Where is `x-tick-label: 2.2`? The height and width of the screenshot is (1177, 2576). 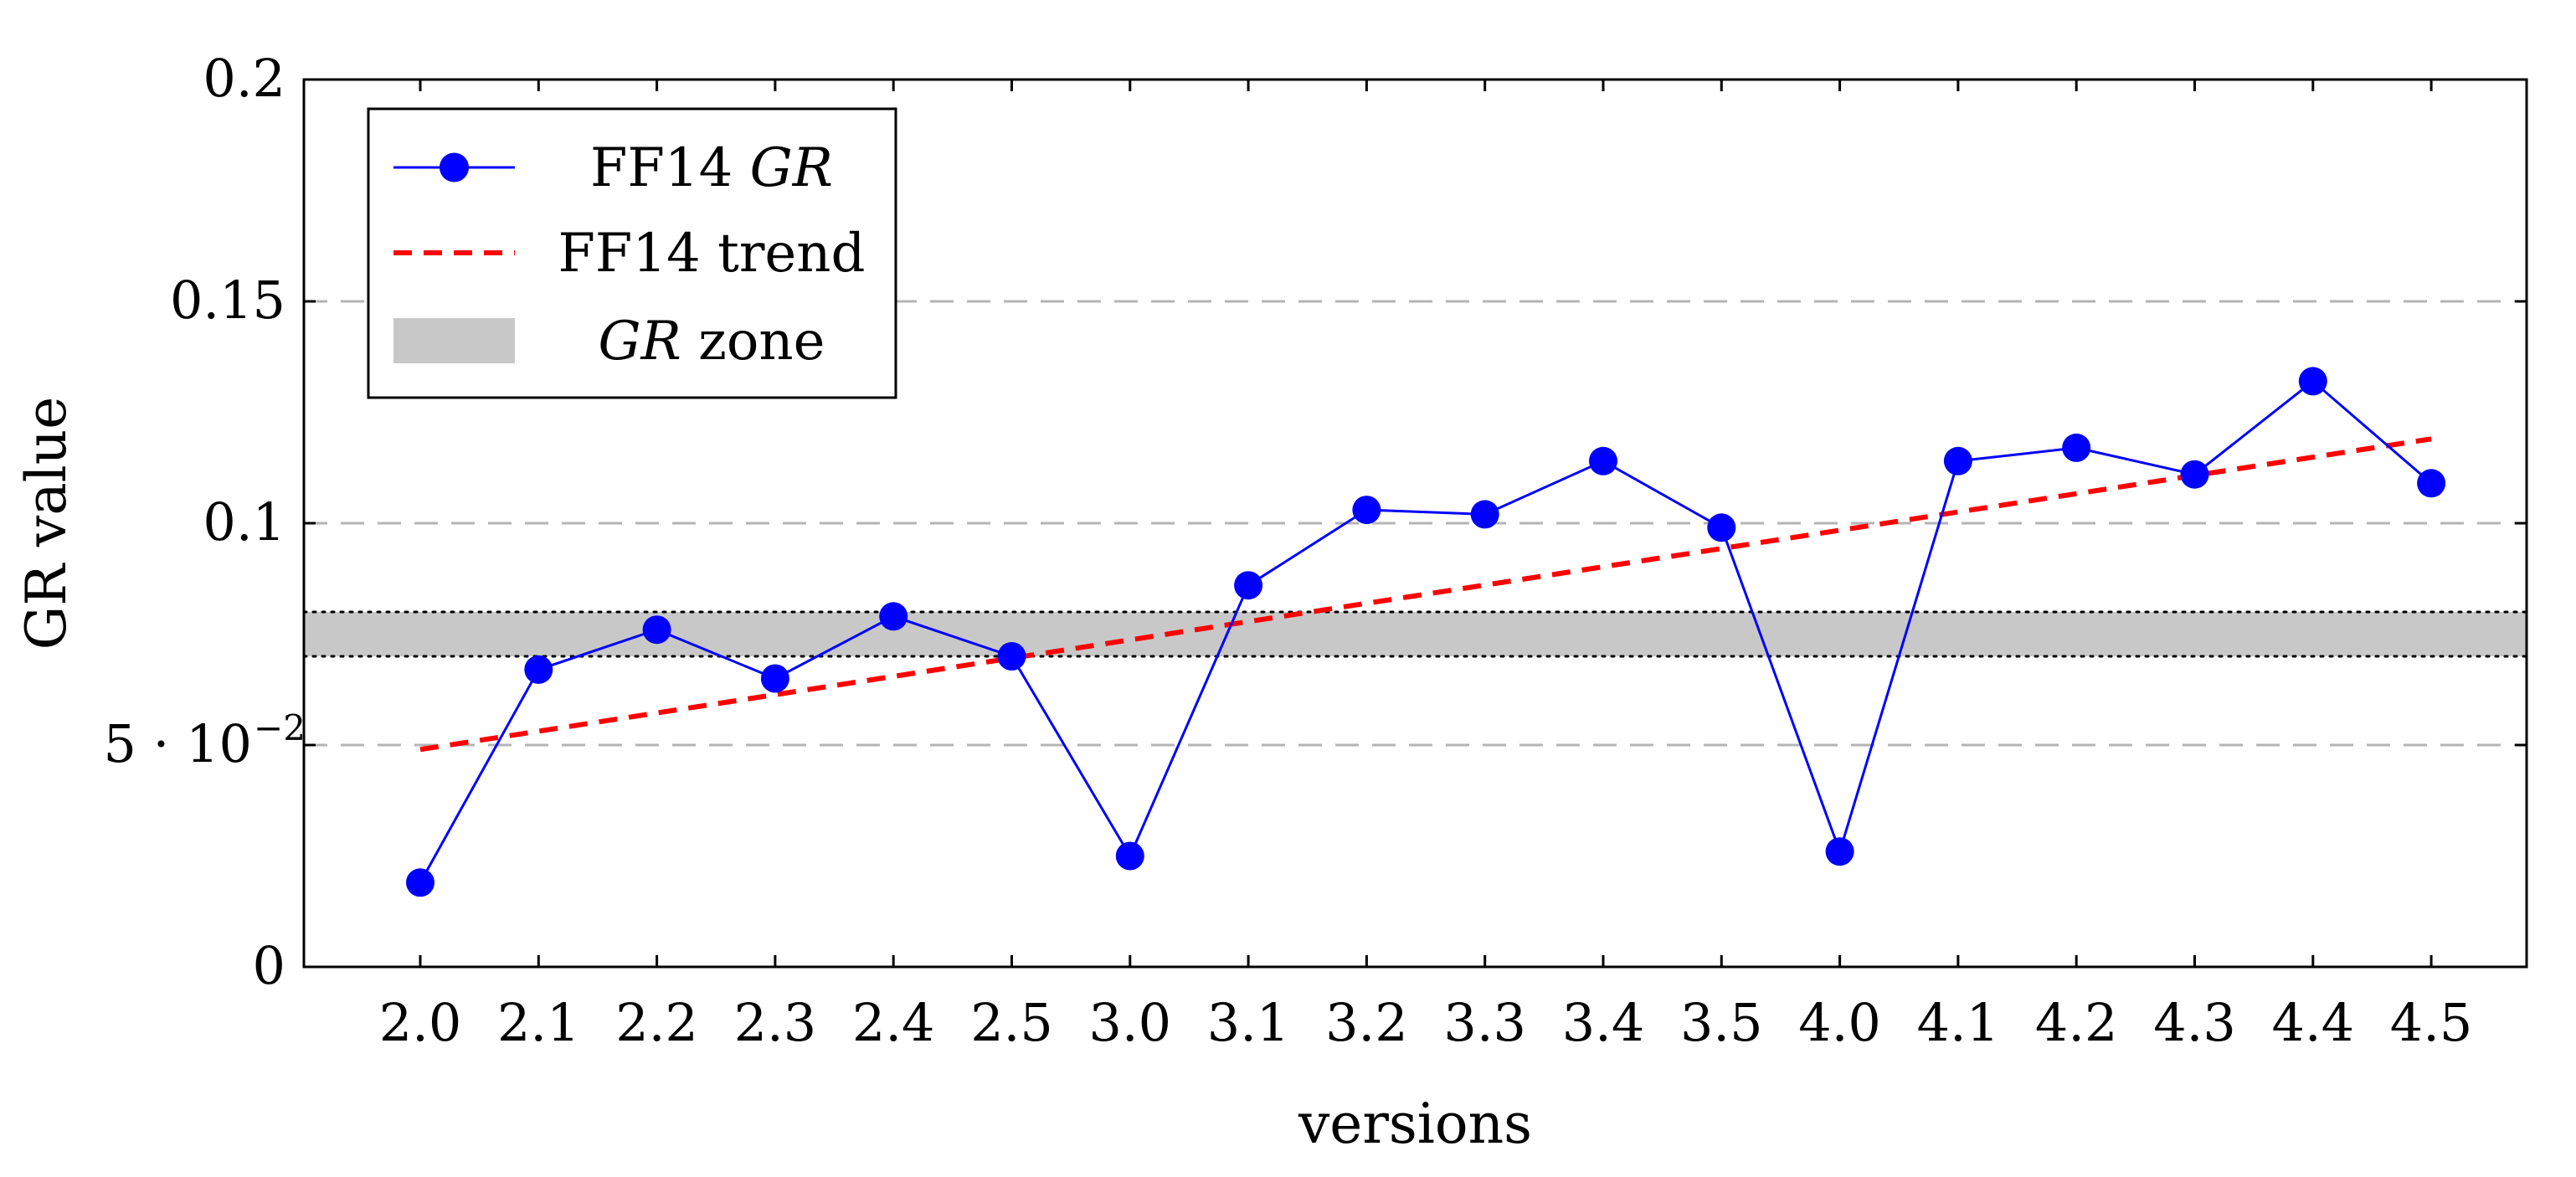
x-tick-label: 2.2 is located at coordinates (656, 1023).